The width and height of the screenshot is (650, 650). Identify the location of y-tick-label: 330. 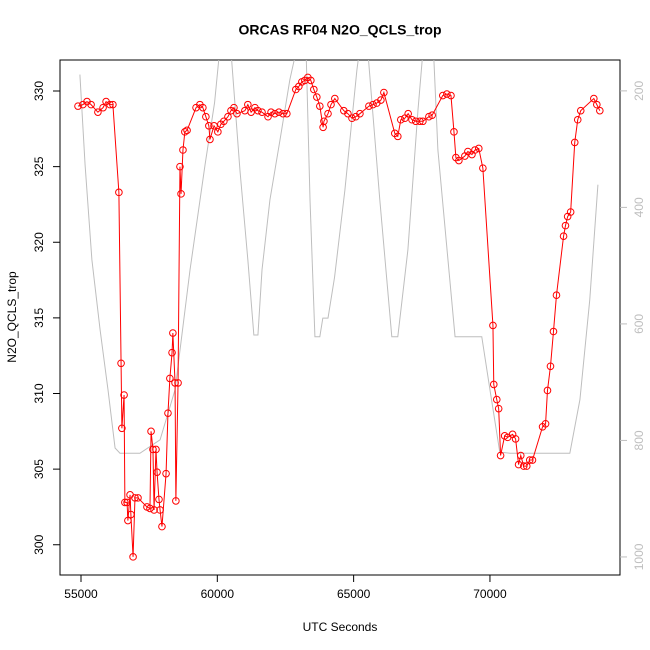
(39, 91).